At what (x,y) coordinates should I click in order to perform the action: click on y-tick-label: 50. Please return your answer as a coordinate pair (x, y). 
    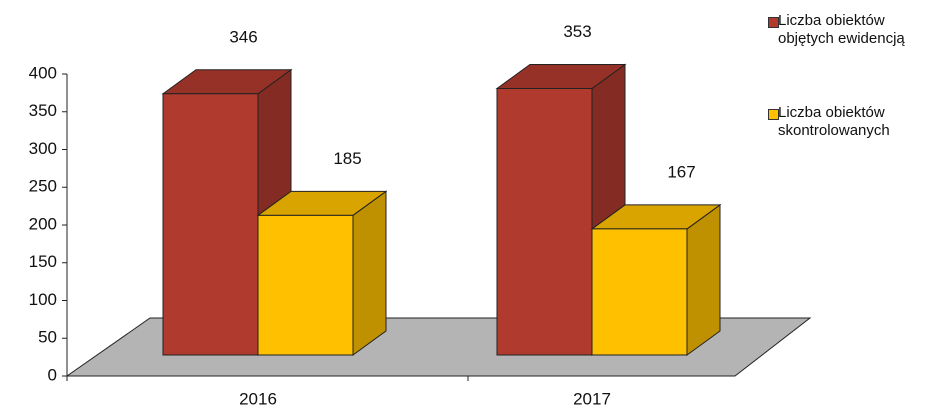
    Looking at the image, I should click on (47, 337).